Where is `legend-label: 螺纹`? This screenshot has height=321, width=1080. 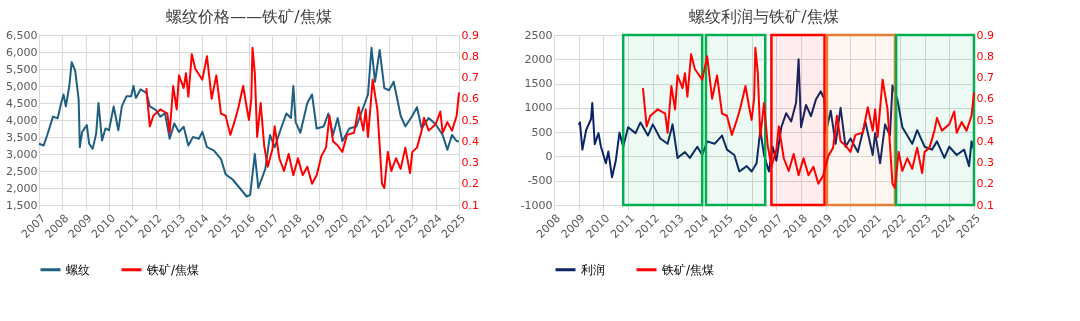
legend-label: 螺纹 is located at coordinates (78, 269).